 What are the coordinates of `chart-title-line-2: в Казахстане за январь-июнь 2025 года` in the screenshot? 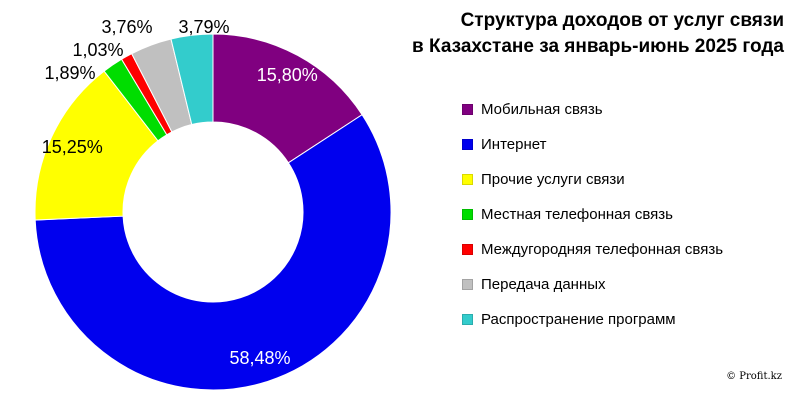 It's located at (598, 46).